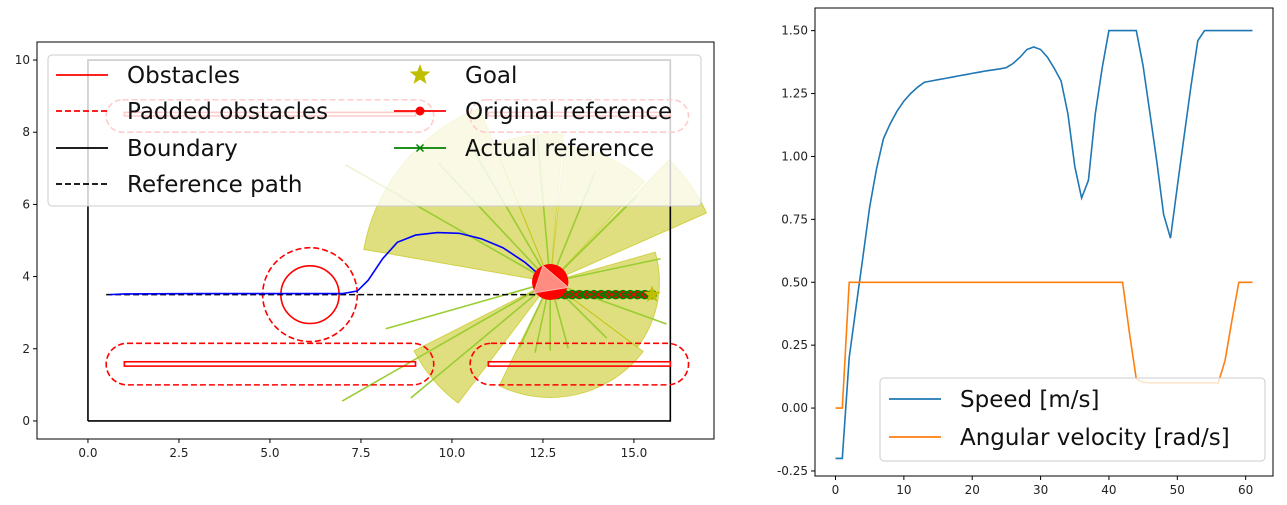 The image size is (1287, 505). I want to click on ts-x-tick-label-2: 20, so click(972, 490).